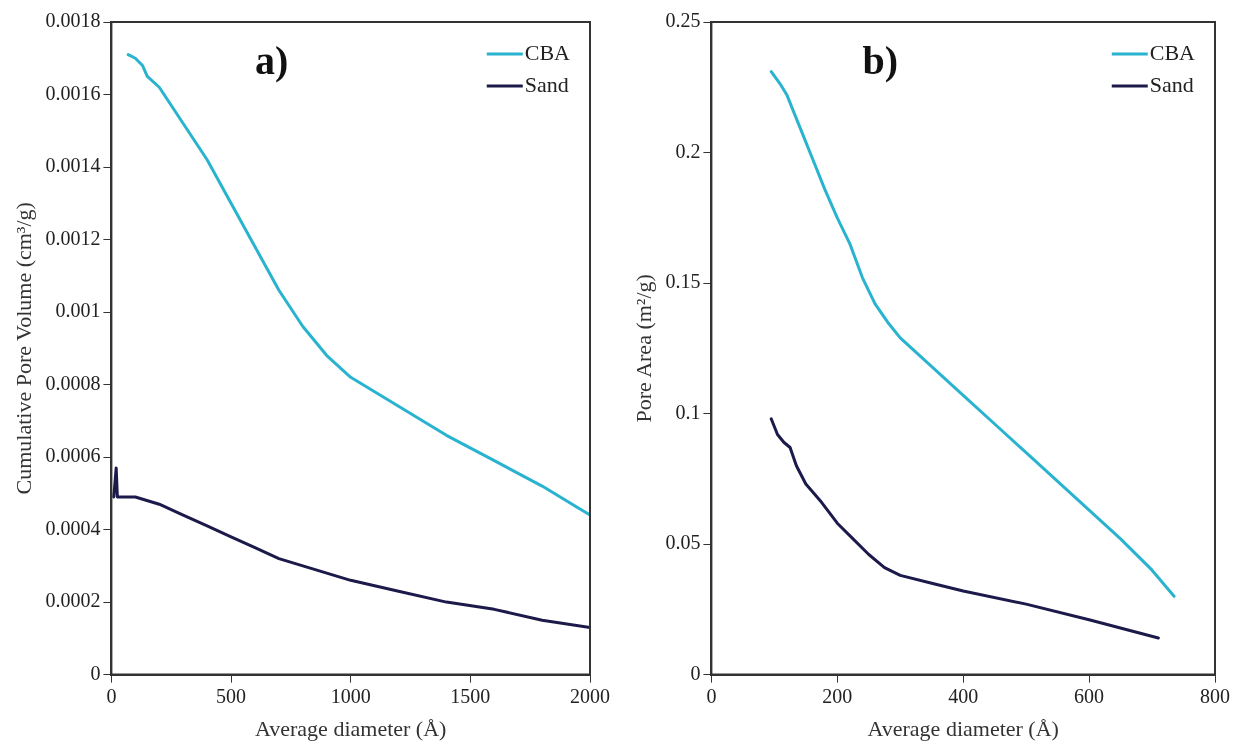  Describe the element at coordinates (688, 150) in the screenshot. I see `y-tick-label: 0.2` at that location.